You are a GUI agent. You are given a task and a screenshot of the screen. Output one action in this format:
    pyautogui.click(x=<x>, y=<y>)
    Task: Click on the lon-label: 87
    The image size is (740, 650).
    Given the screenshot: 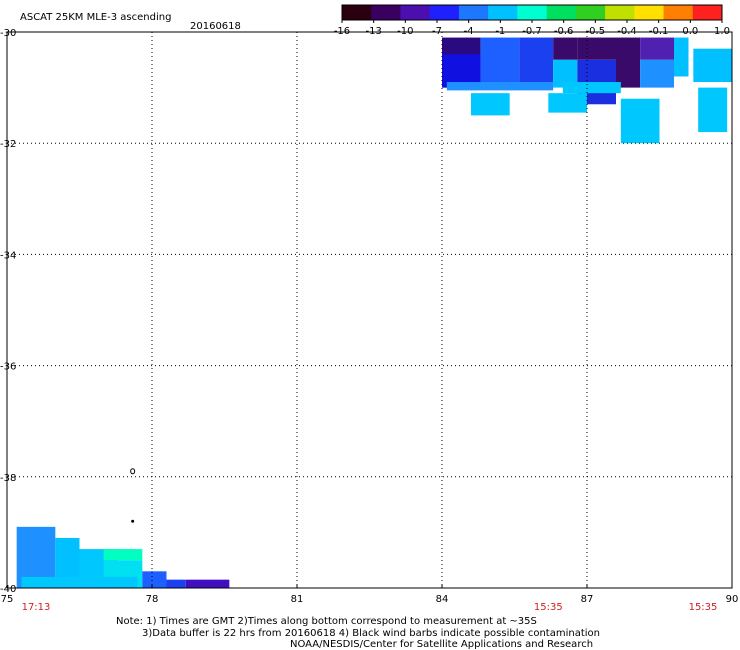 What is the action you would take?
    pyautogui.click(x=587, y=599)
    